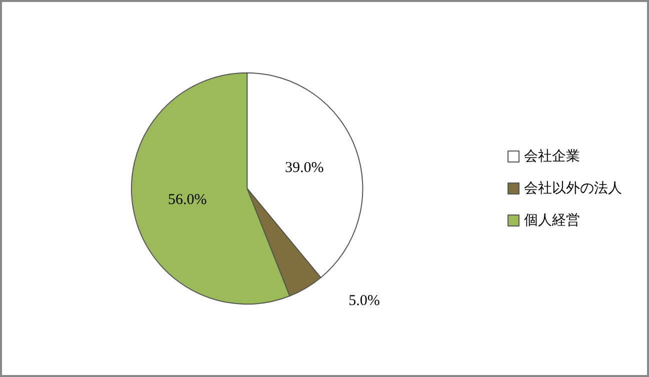  Describe the element at coordinates (573, 188) in the screenshot. I see `legend-label: 会社以外の法人` at that location.